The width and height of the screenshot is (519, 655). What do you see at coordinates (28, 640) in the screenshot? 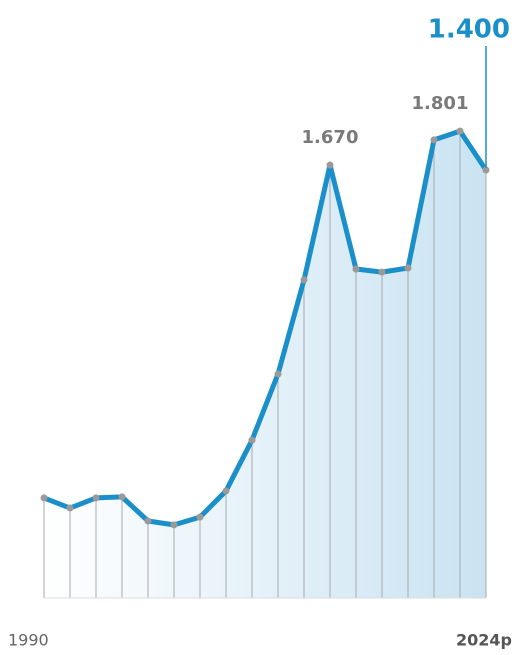
I see `x-tick-label: 1990` at bounding box center [28, 640].